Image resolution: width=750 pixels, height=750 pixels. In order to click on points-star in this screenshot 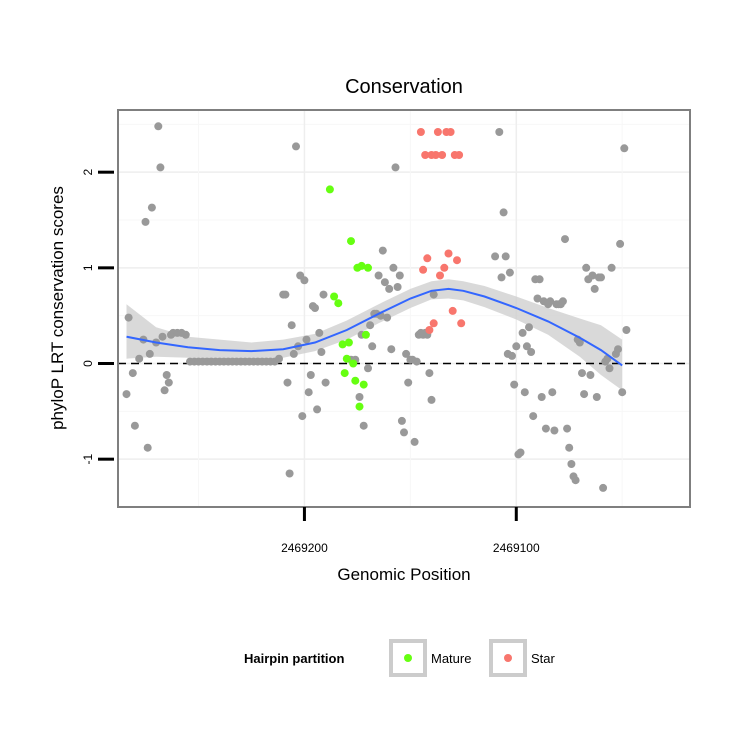, I will do `click(441, 231)`.